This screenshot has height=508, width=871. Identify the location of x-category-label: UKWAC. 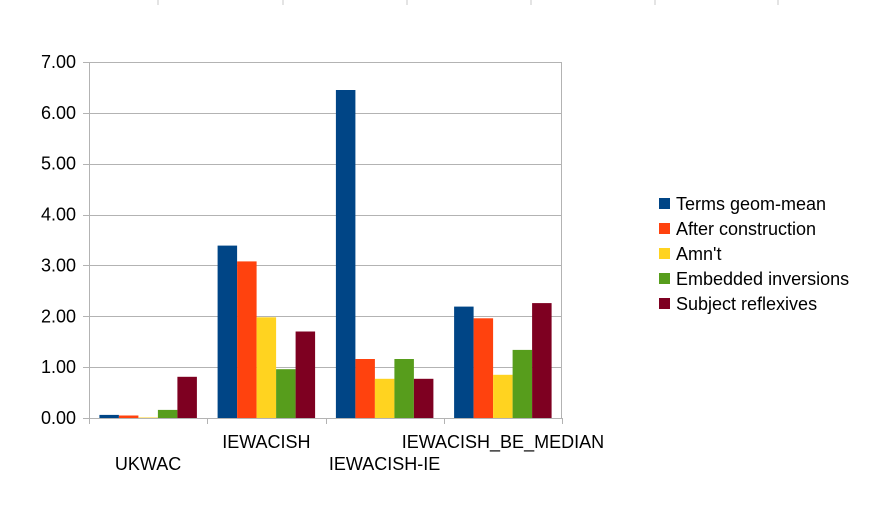
(148, 464).